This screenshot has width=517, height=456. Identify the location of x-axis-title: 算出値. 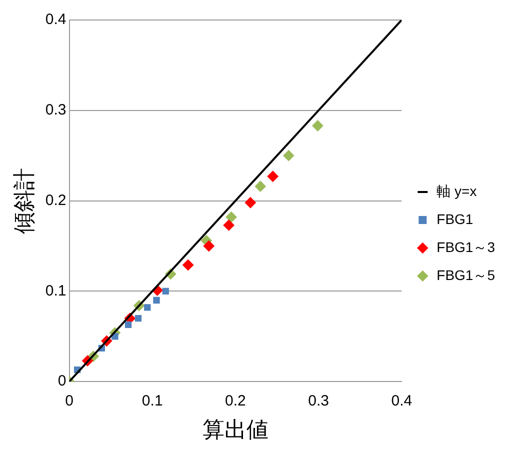
(235, 429).